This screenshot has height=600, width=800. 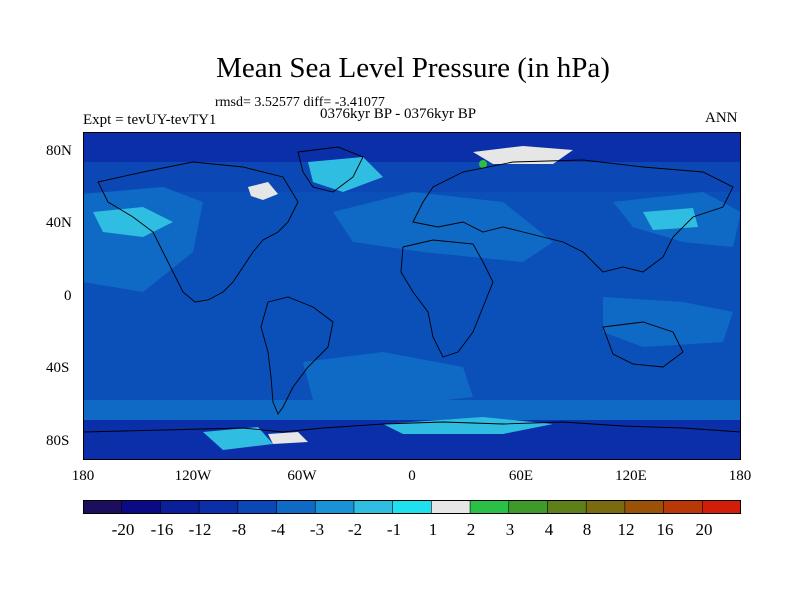 I want to click on lon-label-120w: 120W, so click(x=193, y=476).